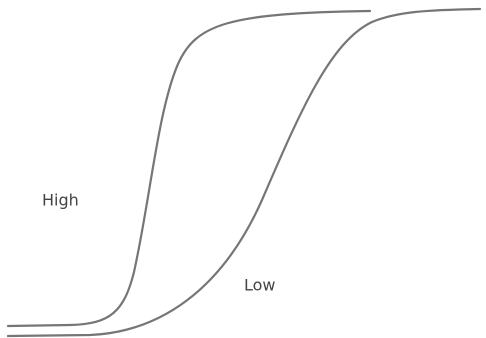  Describe the element at coordinates (260, 285) in the screenshot. I see `low-label: Low` at that location.